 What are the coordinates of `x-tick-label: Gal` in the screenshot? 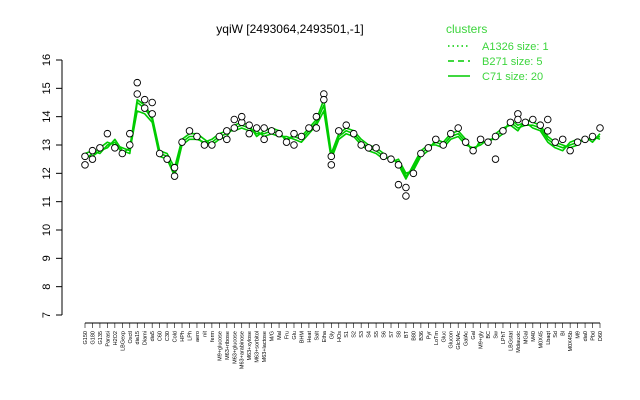 It's located at (474, 335).